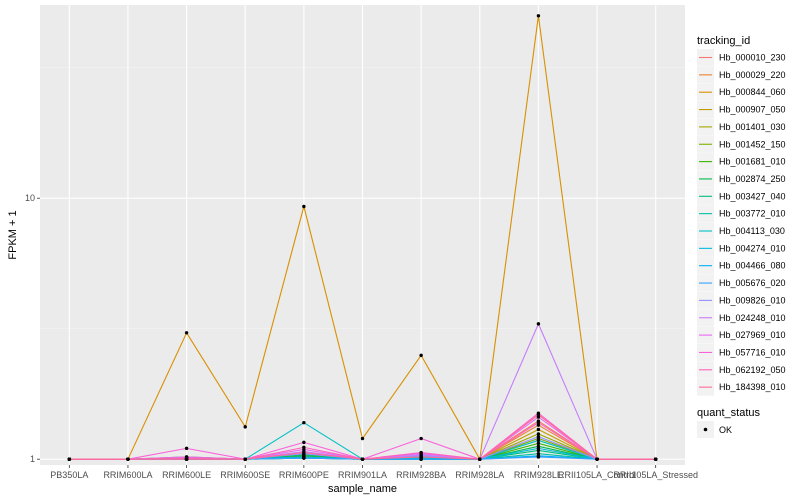 The image size is (800, 500). What do you see at coordinates (705, 429) in the screenshot?
I see `legend-key-point` at bounding box center [705, 429].